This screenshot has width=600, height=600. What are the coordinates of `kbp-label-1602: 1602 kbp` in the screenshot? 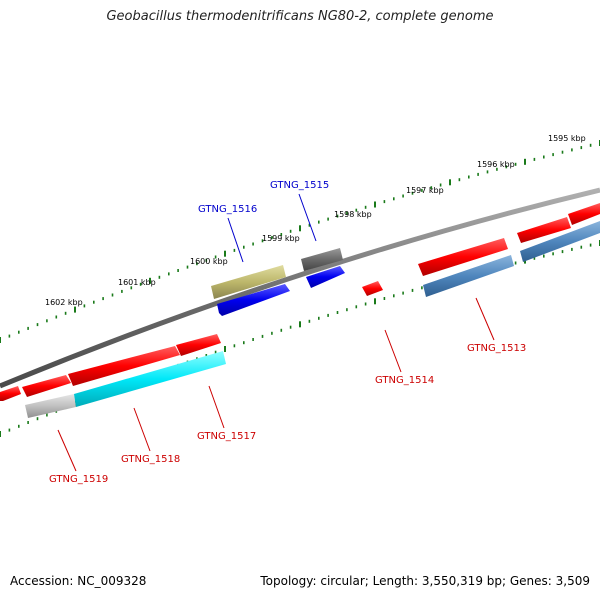 It's located at (64, 302).